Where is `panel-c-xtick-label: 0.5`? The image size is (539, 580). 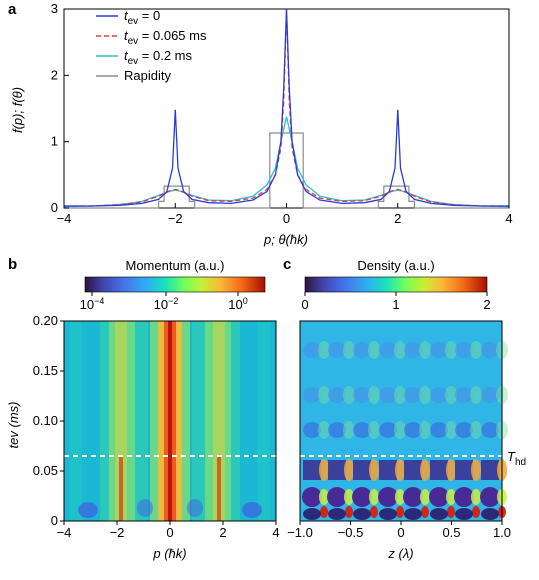
panel-c-xtick-label: 0.5 is located at coordinates (451, 532).